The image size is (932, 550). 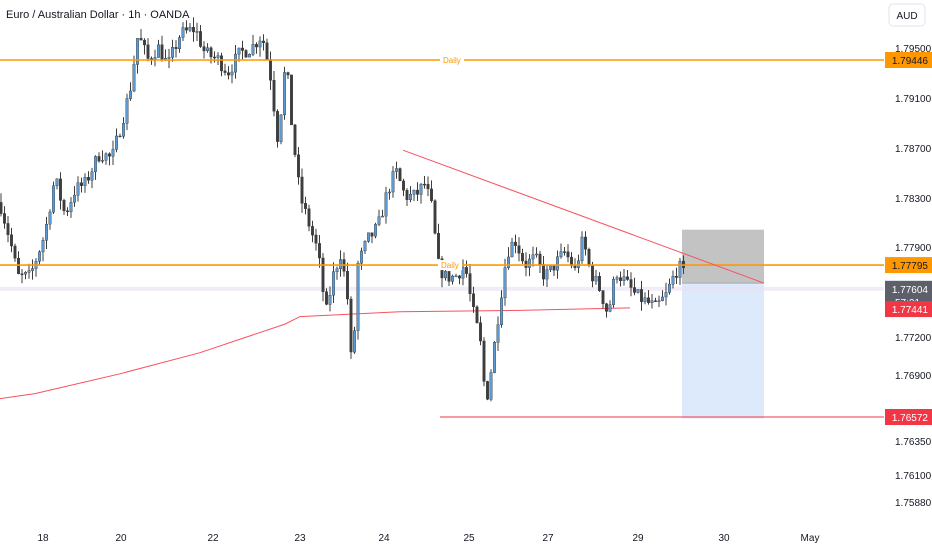 I want to click on x-tick-label: 29, so click(x=638, y=538).